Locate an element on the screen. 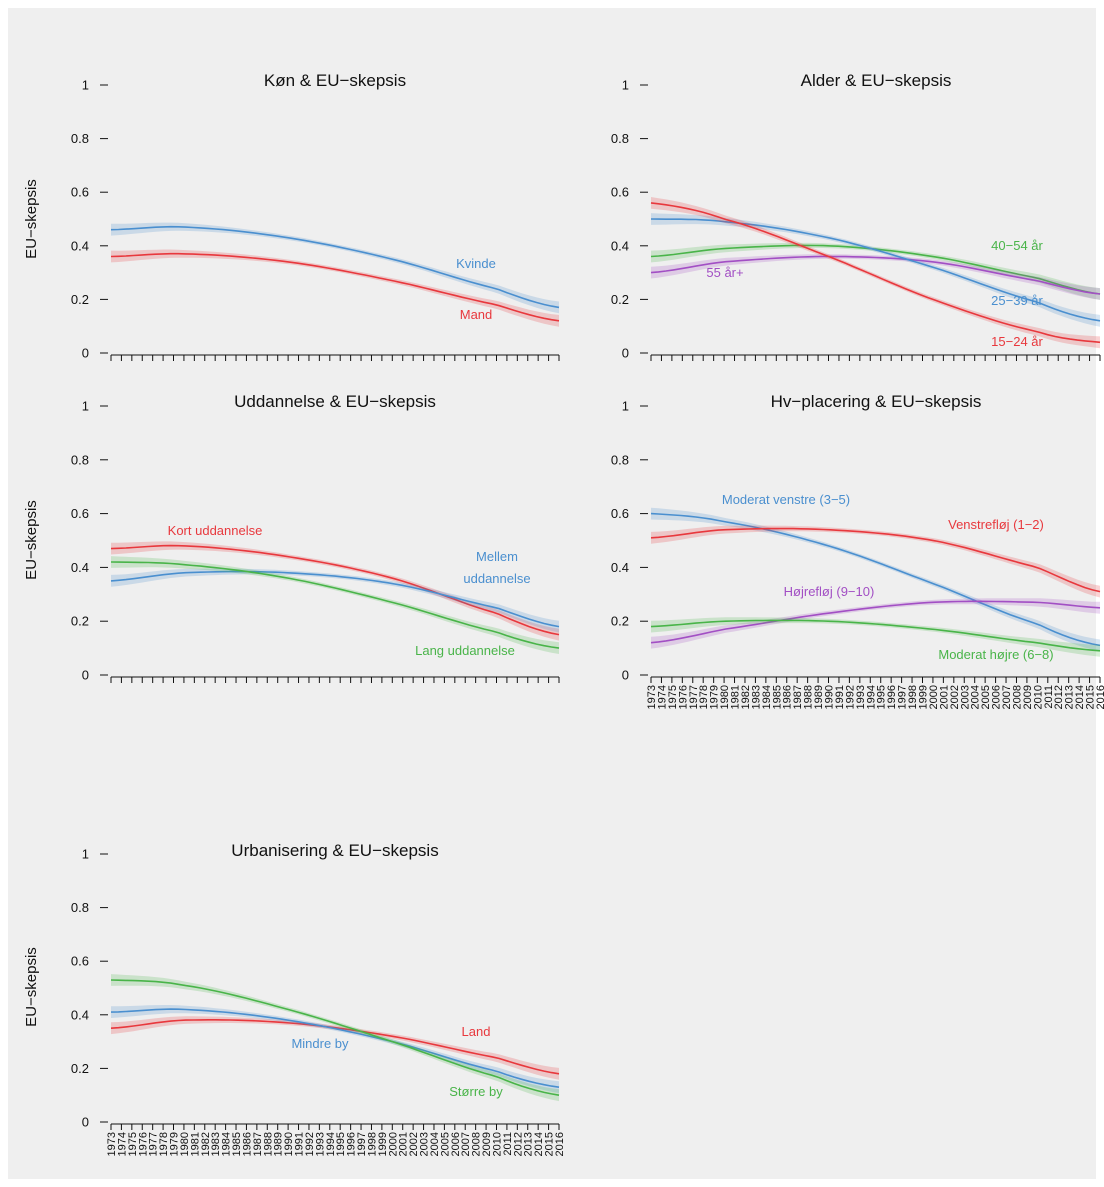 The height and width of the screenshot is (1187, 1104). panel-title: Uddannelse & EU−skepsis is located at coordinates (335, 401).